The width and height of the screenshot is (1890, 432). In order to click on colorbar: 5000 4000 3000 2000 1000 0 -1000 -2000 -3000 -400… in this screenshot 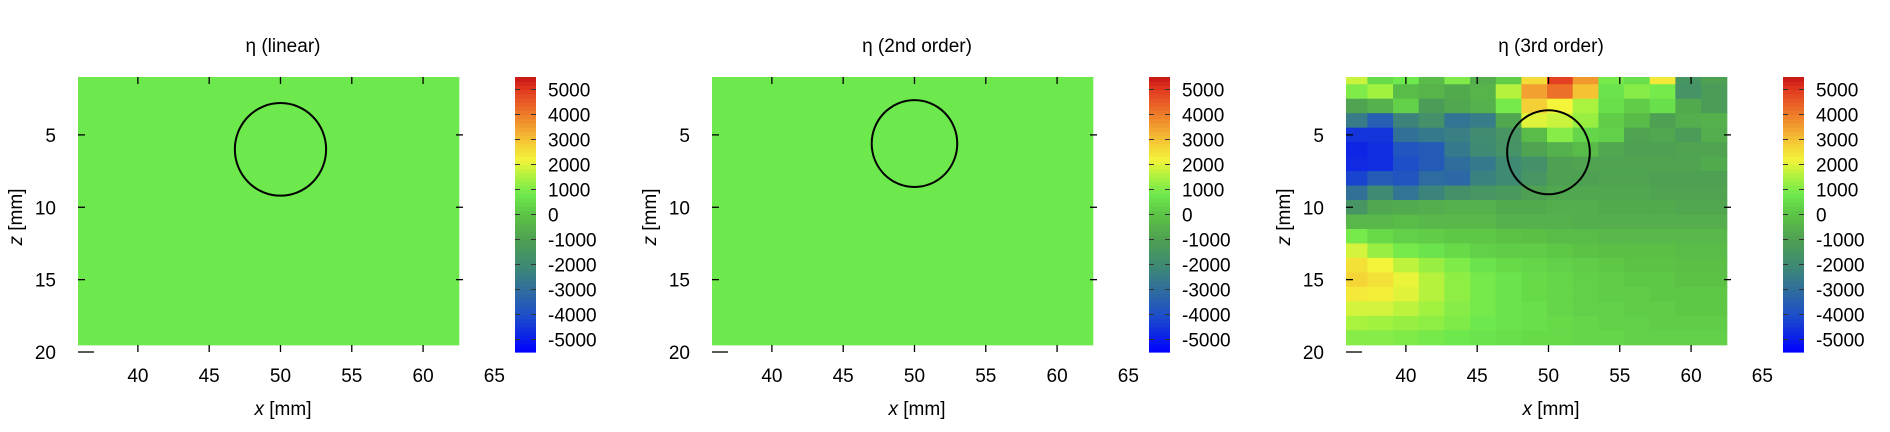, I will do `click(1824, 215)`.